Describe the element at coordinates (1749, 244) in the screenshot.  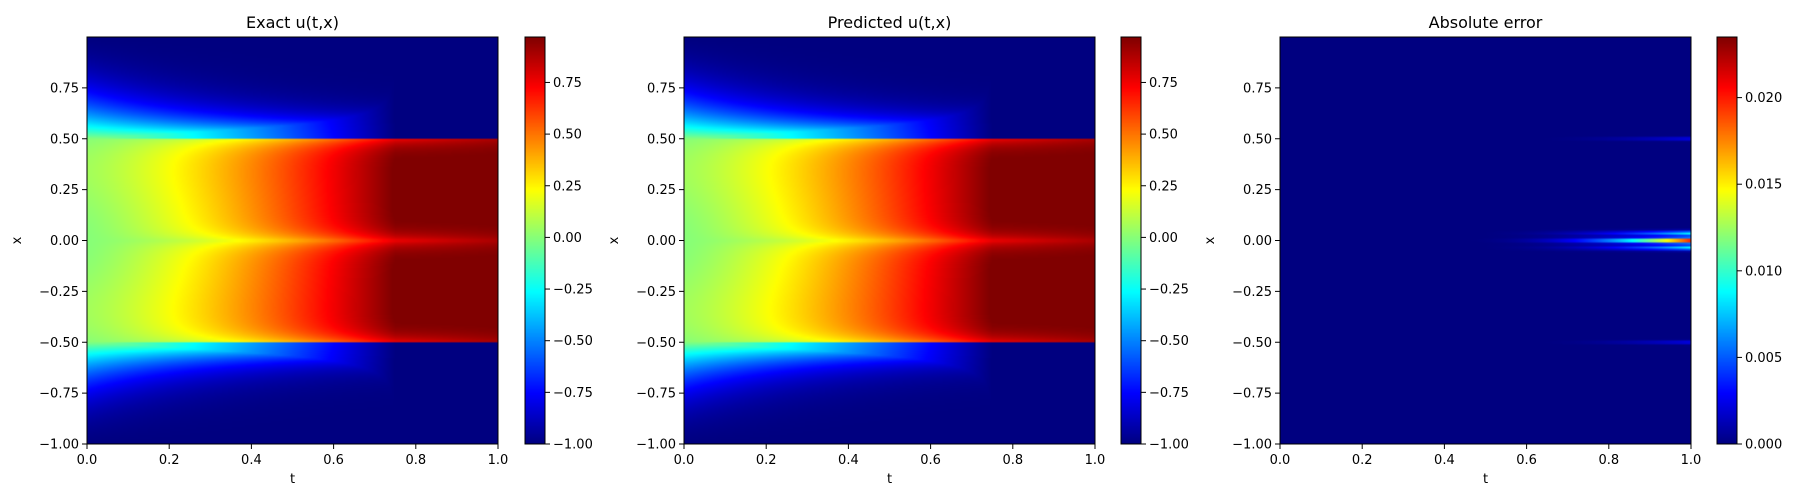
I see `colorbar: 0.000 0.005 0.010 0.015 0.020` at that location.